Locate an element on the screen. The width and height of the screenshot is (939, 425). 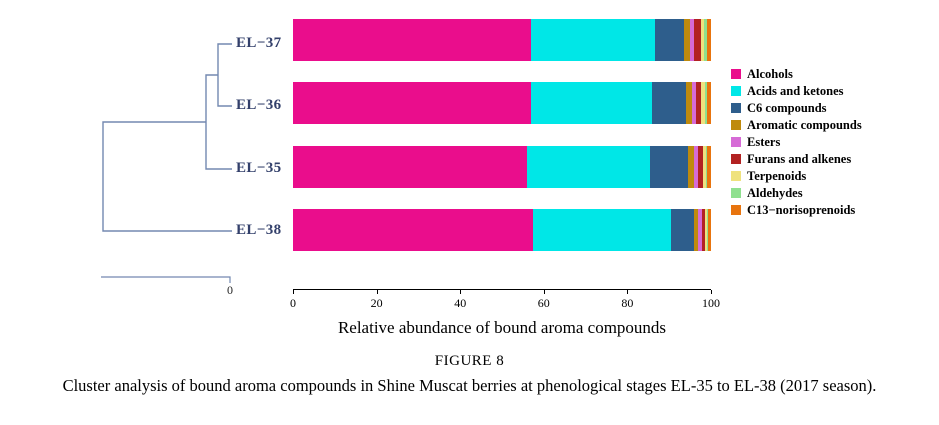
legend-item: Esters is located at coordinates (796, 142).